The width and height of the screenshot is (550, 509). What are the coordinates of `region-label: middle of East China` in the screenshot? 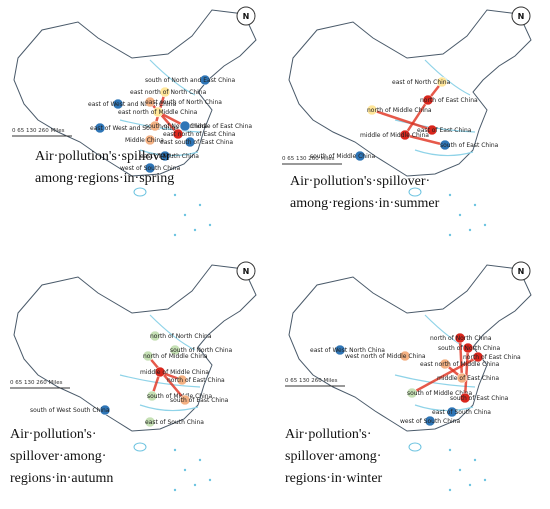 It's located at (468, 378).